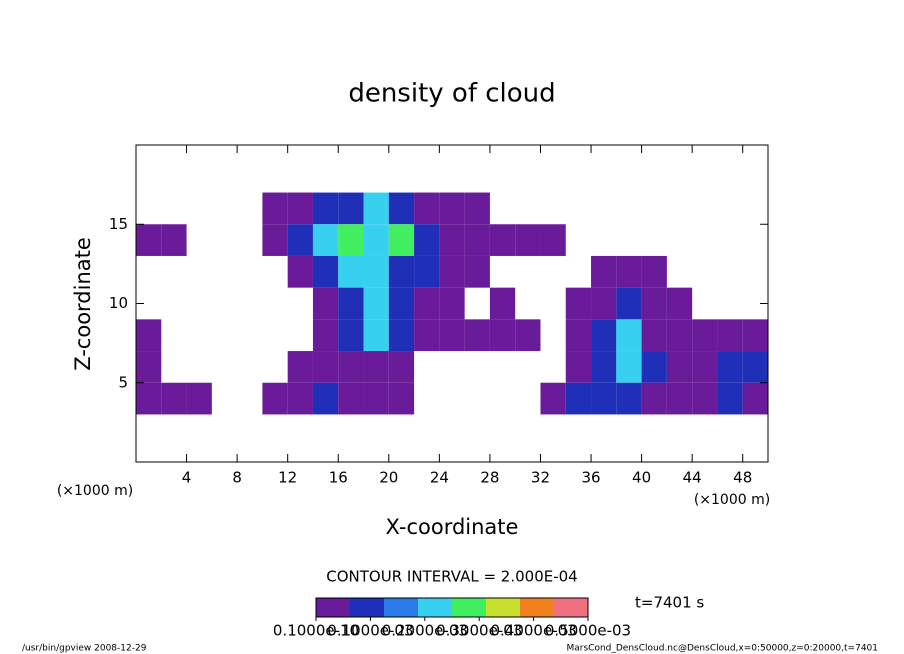  Describe the element at coordinates (123, 382) in the screenshot. I see `y-tick-label: 5` at that location.